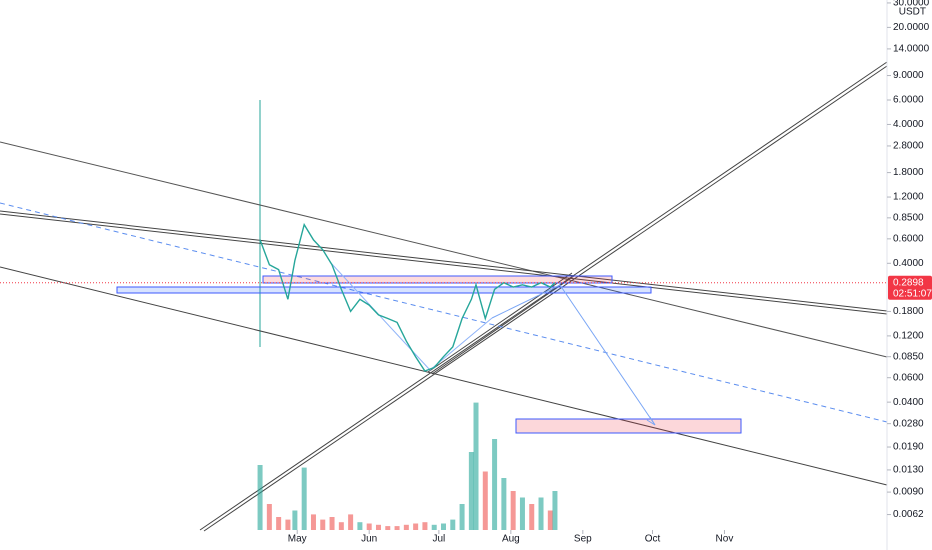 This screenshot has height=550, width=932. Describe the element at coordinates (912, 12) in the screenshot. I see `currency-label: USDT` at that location.